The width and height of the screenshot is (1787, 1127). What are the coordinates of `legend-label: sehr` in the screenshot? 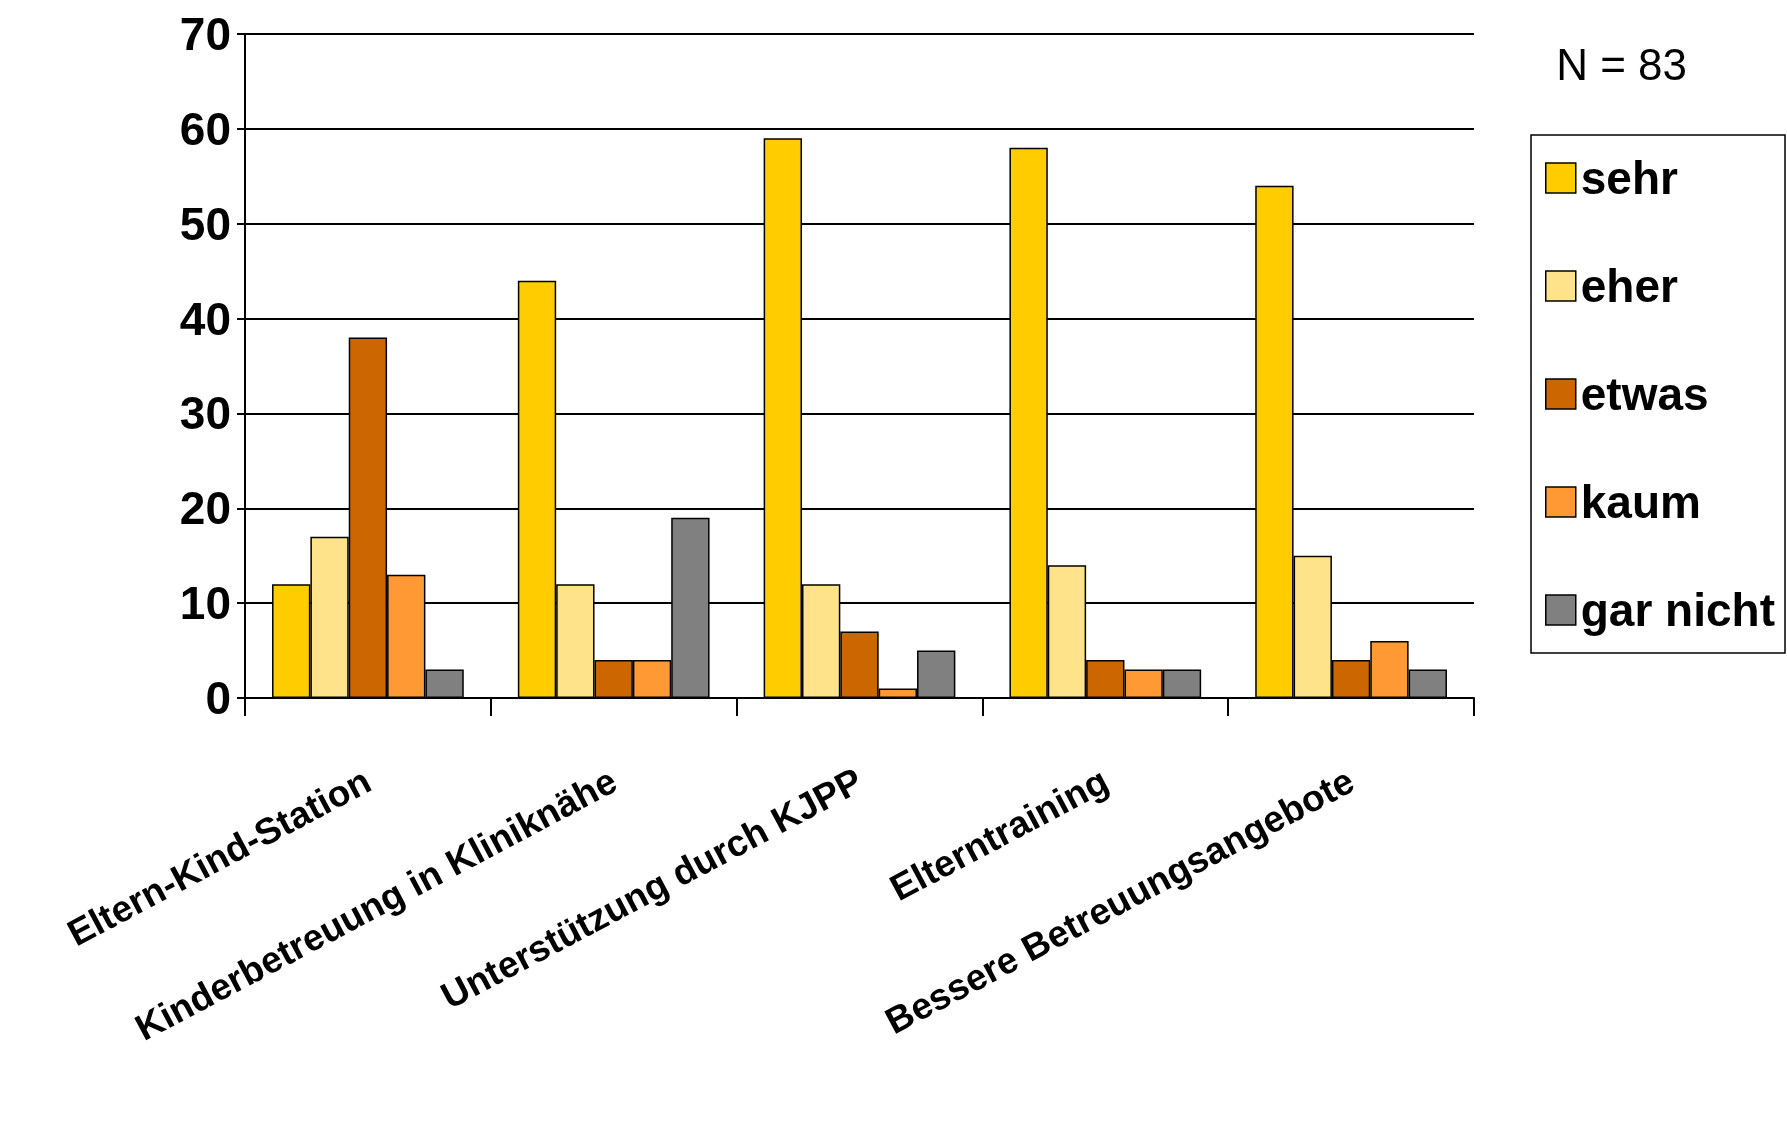 It's located at (1629, 178).